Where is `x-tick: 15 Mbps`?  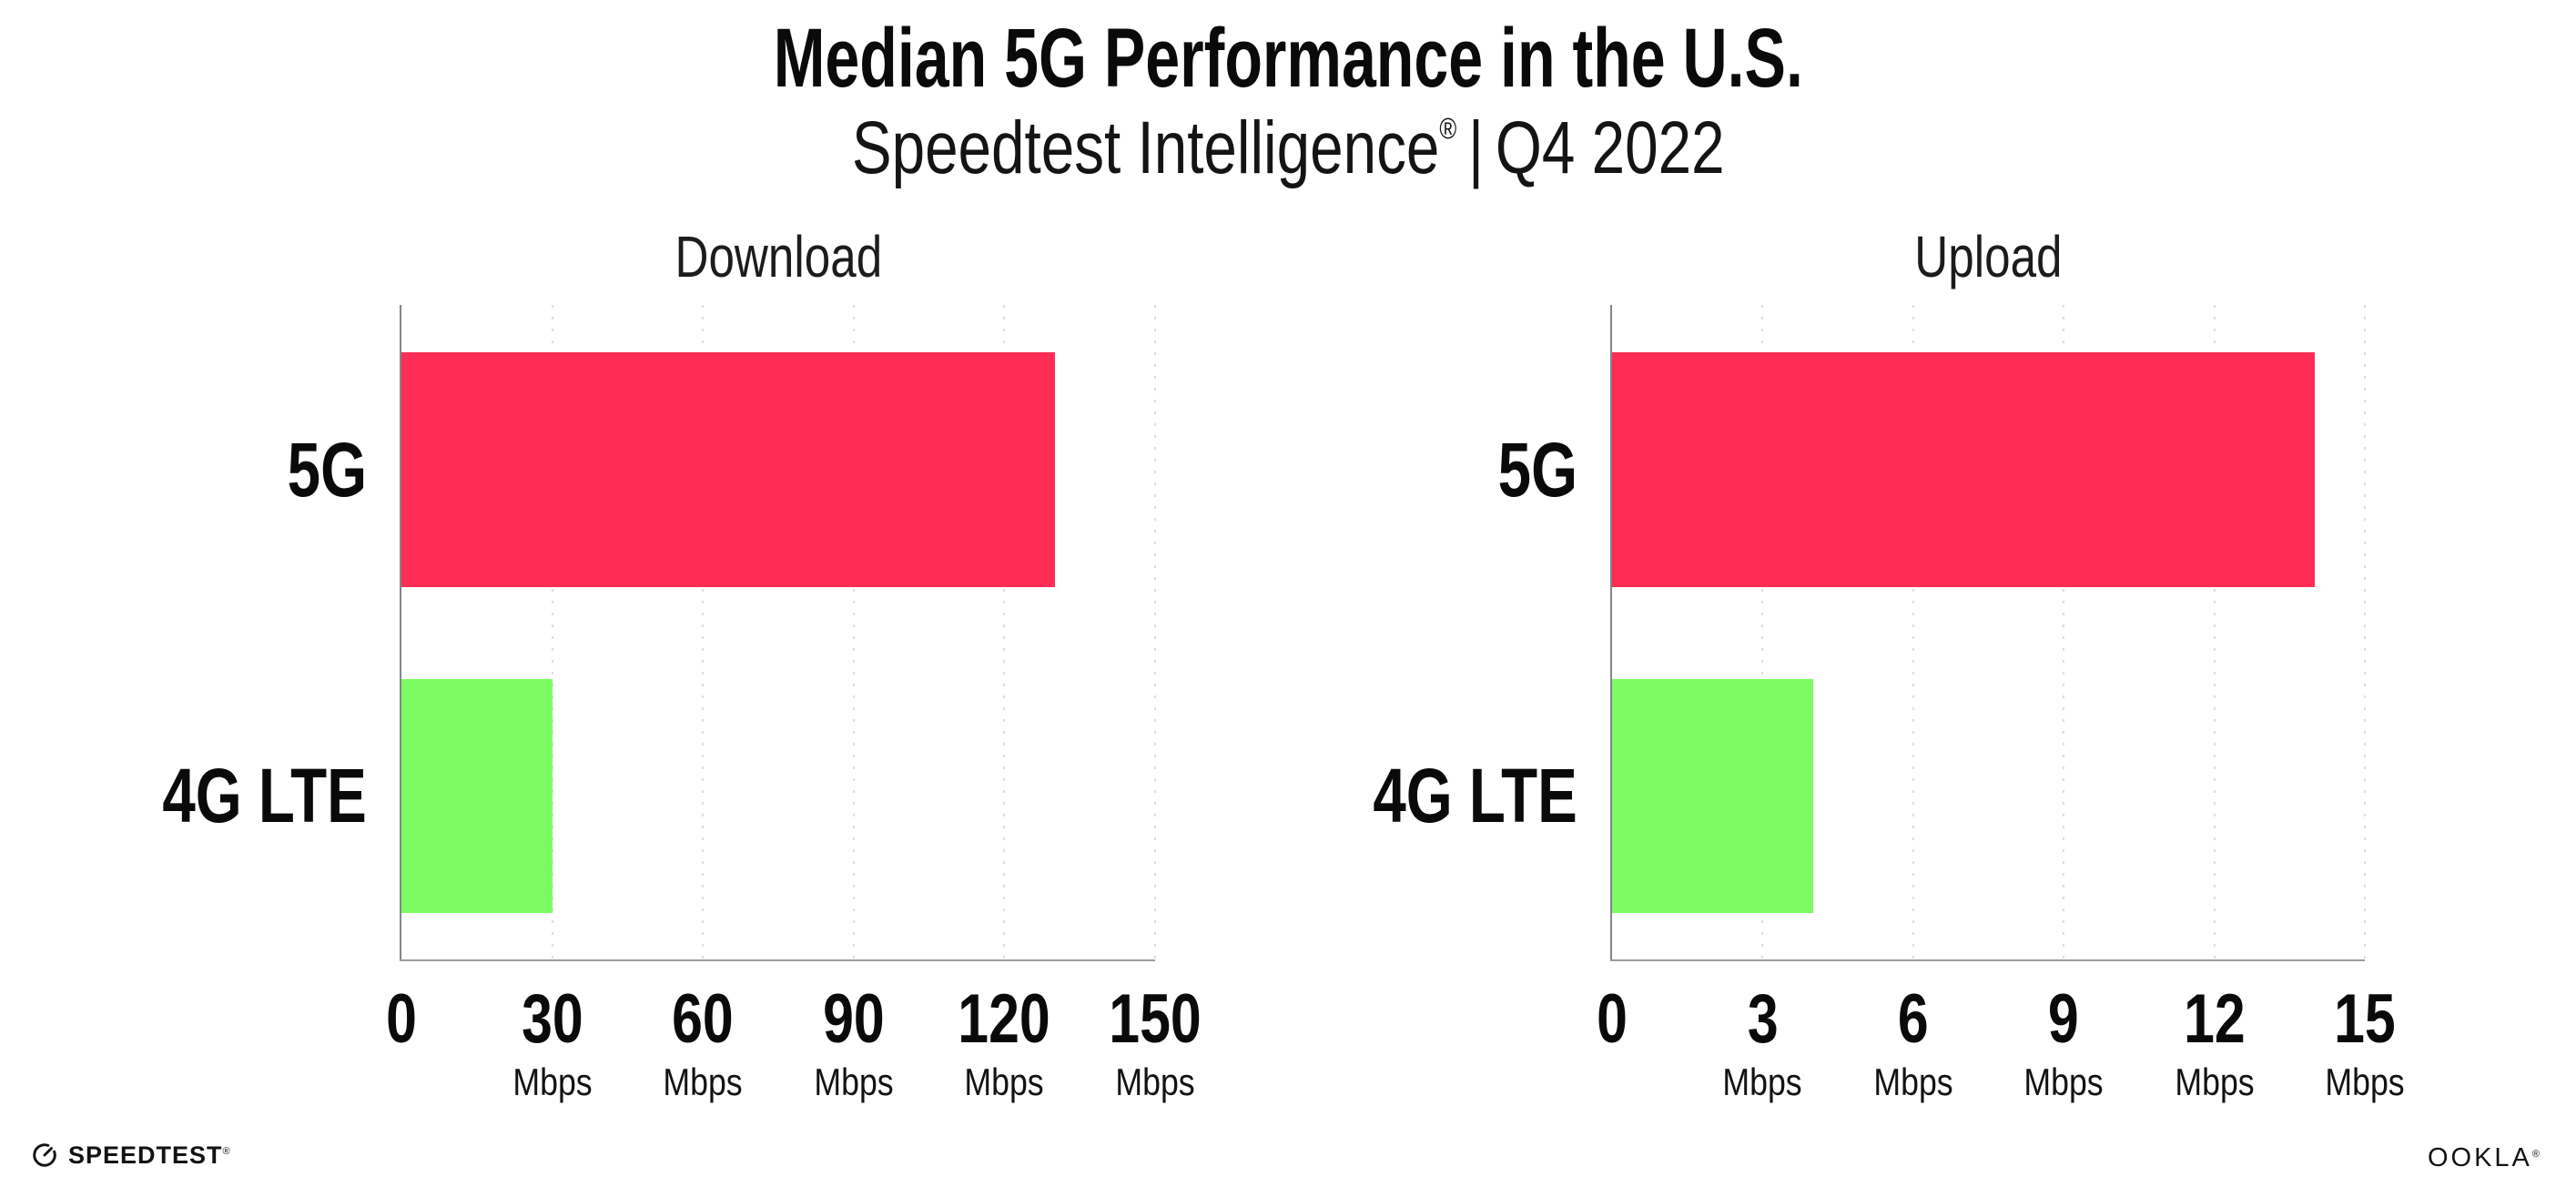 x-tick: 15 Mbps is located at coordinates (2365, 1041).